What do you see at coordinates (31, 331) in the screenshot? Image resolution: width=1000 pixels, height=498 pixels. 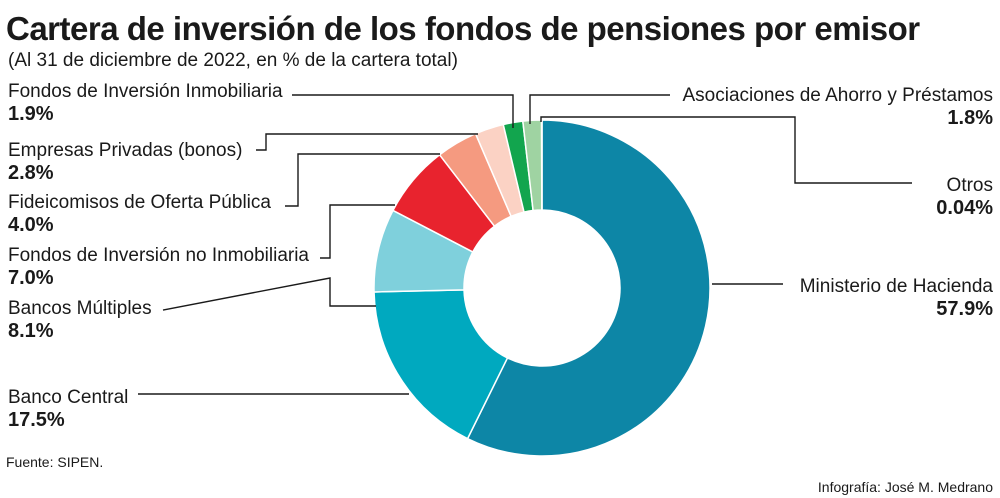 I see `value-bancos-multiples: 8.1%` at bounding box center [31, 331].